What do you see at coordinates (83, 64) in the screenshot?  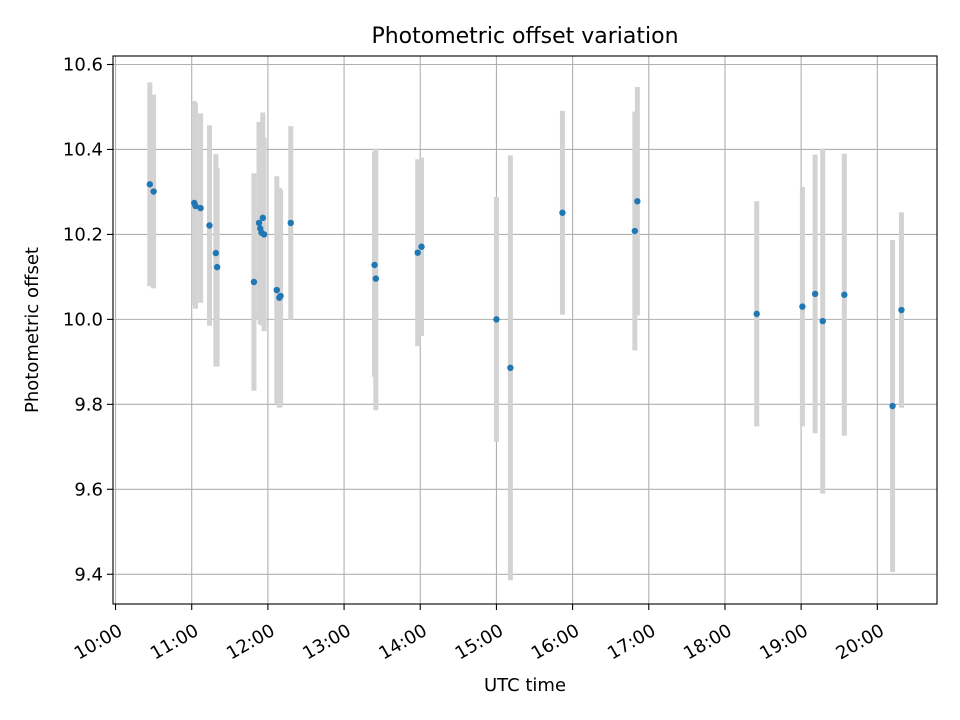 I see `y-tick-label: 10.6` at bounding box center [83, 64].